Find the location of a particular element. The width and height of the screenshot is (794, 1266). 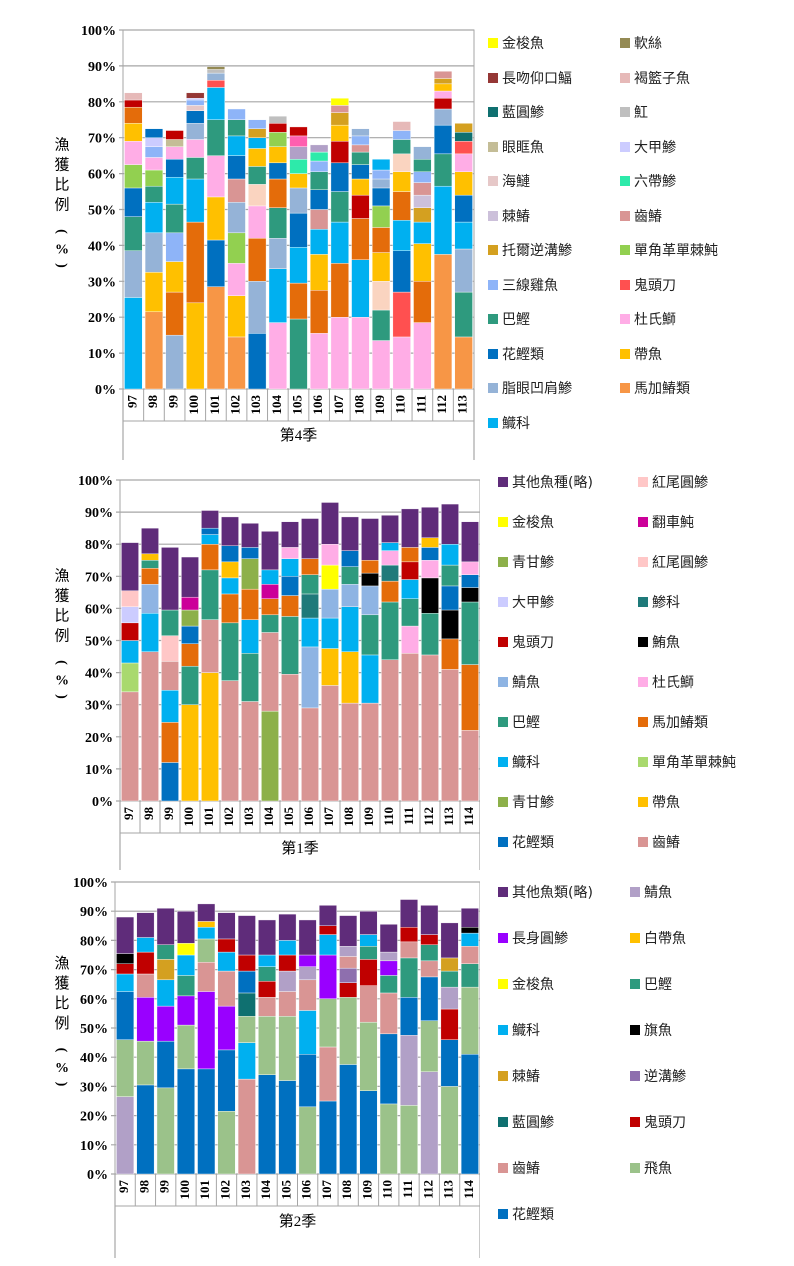

x-axis-label: 第4季 is located at coordinates (299, 435).